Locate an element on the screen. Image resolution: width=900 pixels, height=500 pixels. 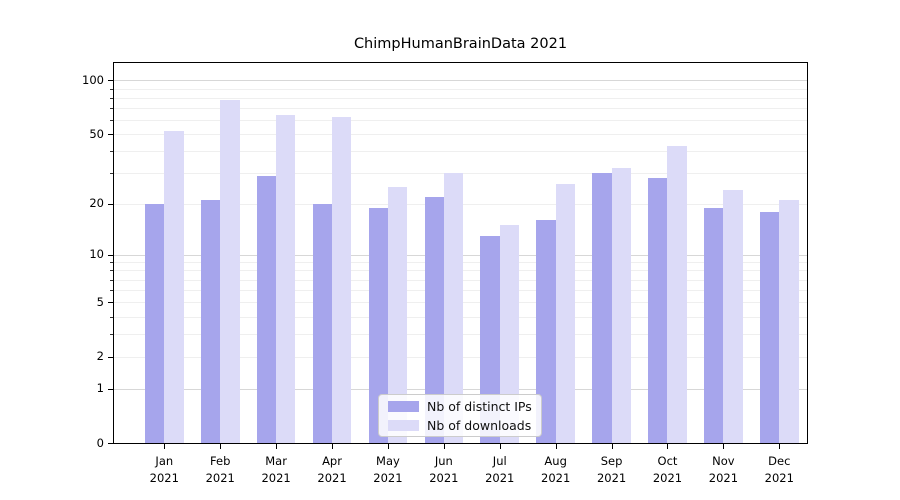
major-gridline is located at coordinates (460, 81).